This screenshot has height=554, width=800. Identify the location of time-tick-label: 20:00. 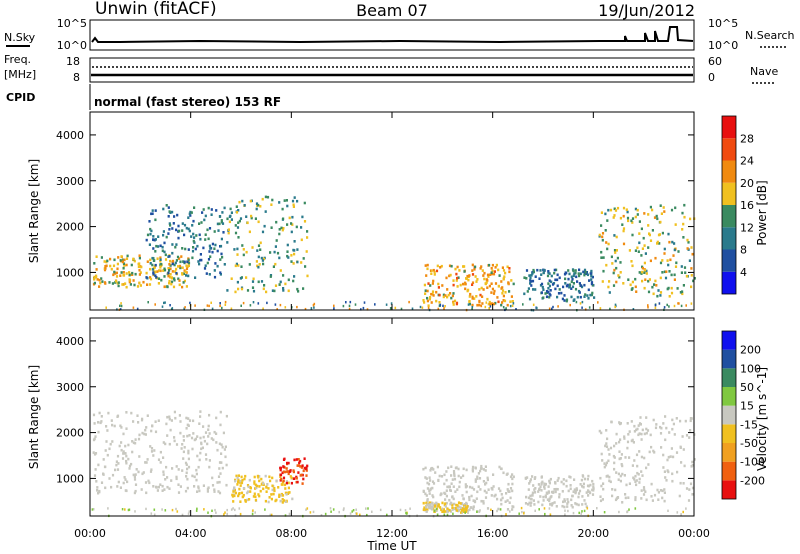
(593, 533).